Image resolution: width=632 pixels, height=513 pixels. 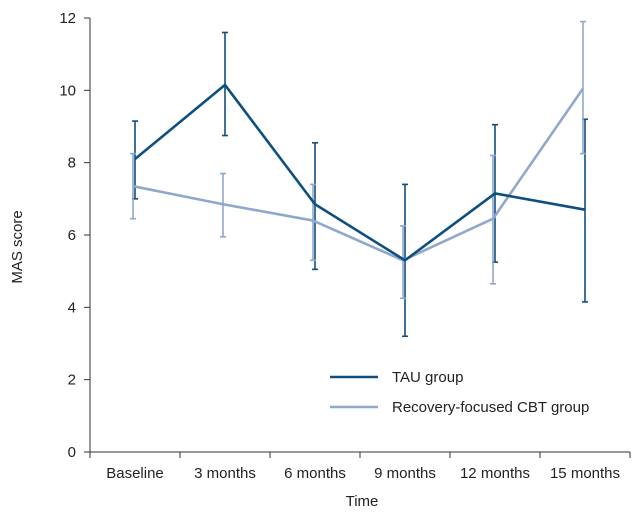 I want to click on legend: TAU group Recovery-focused CBT group, so click(x=459, y=392).